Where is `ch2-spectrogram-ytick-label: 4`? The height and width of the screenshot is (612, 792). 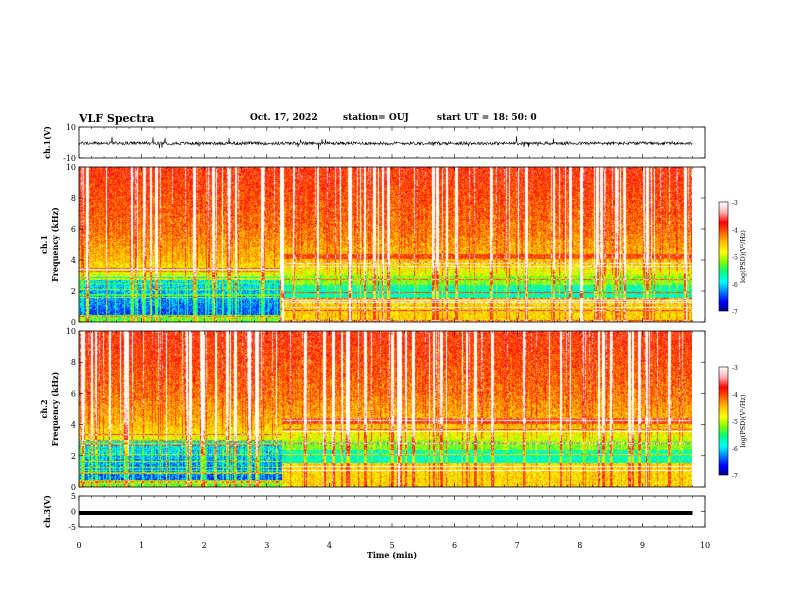
ch2-spectrogram-ytick-label: 4 is located at coordinates (73, 425).